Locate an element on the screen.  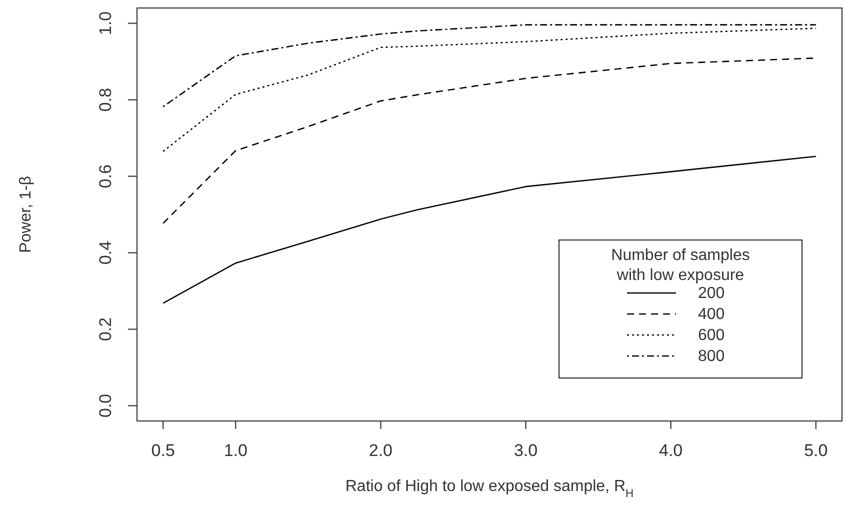
legend-title: Number of samples with low exposure is located at coordinates (680, 265).